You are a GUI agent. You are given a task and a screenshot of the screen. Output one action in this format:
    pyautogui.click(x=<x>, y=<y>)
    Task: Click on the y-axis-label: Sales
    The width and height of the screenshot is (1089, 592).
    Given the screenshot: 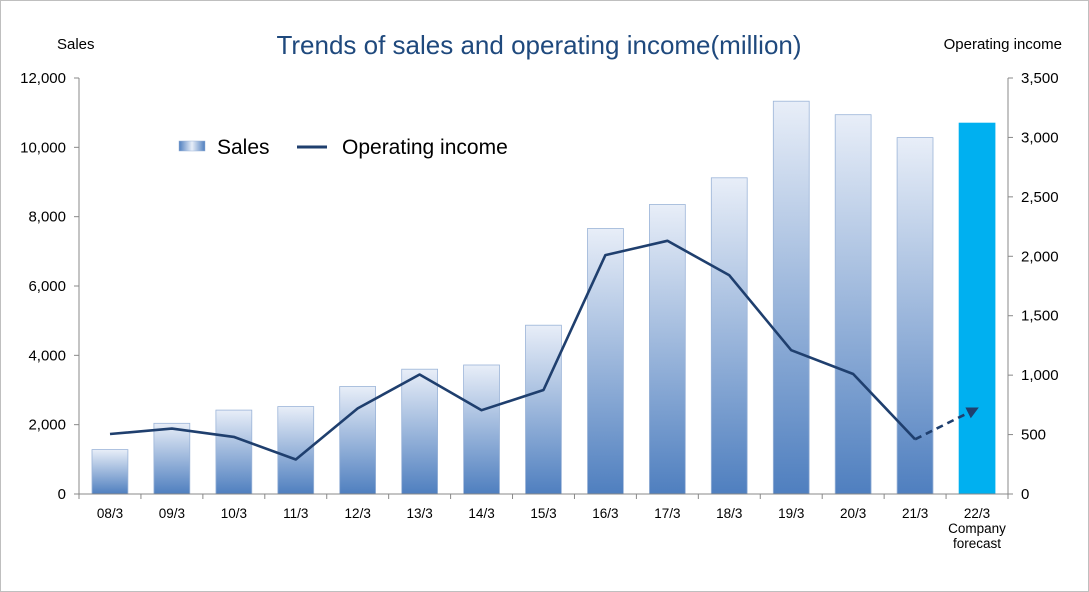 What is the action you would take?
    pyautogui.click(x=76, y=44)
    